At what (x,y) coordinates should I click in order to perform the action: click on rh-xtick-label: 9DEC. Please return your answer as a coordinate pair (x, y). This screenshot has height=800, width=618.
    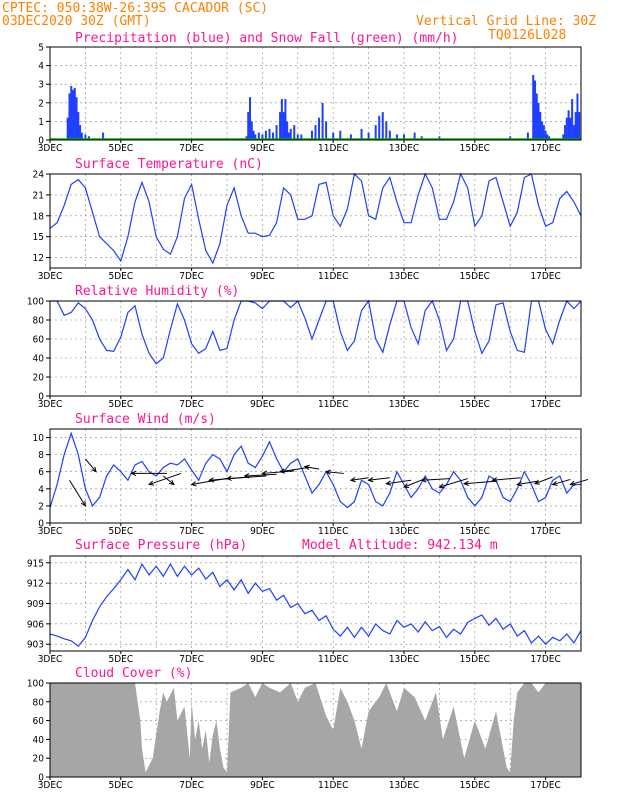
    Looking at the image, I should click on (262, 404).